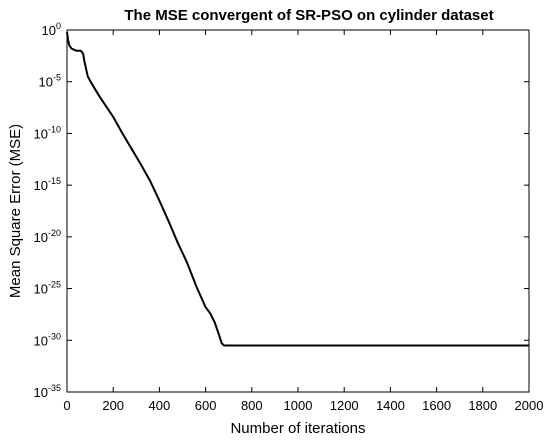 The image size is (550, 442). Describe the element at coordinates (47, 288) in the screenshot. I see `y-tick-label: 10⁻²⁵` at that location.